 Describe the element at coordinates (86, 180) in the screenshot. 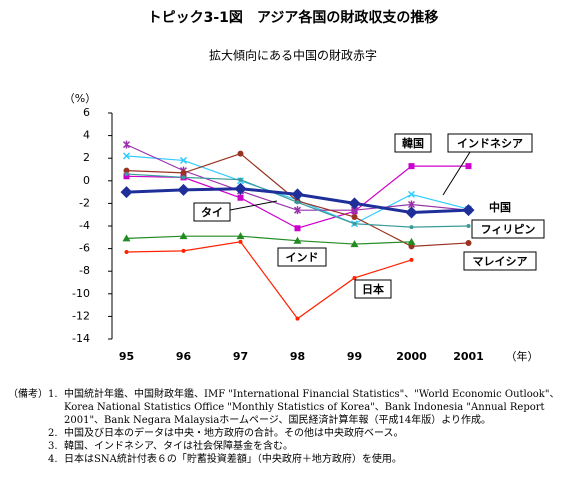

I see `y-tick-label: 0` at that location.